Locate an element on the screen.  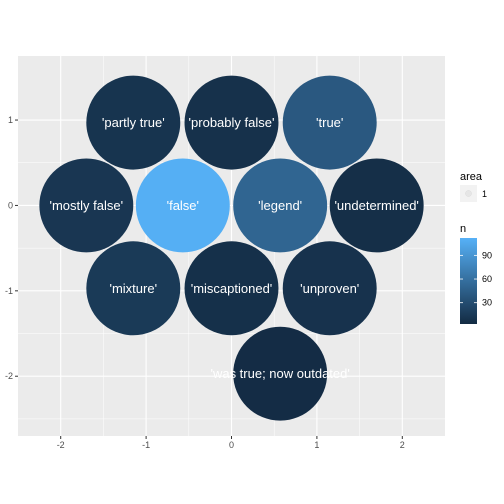
y-tick-label: 1 is located at coordinates (10, 120).